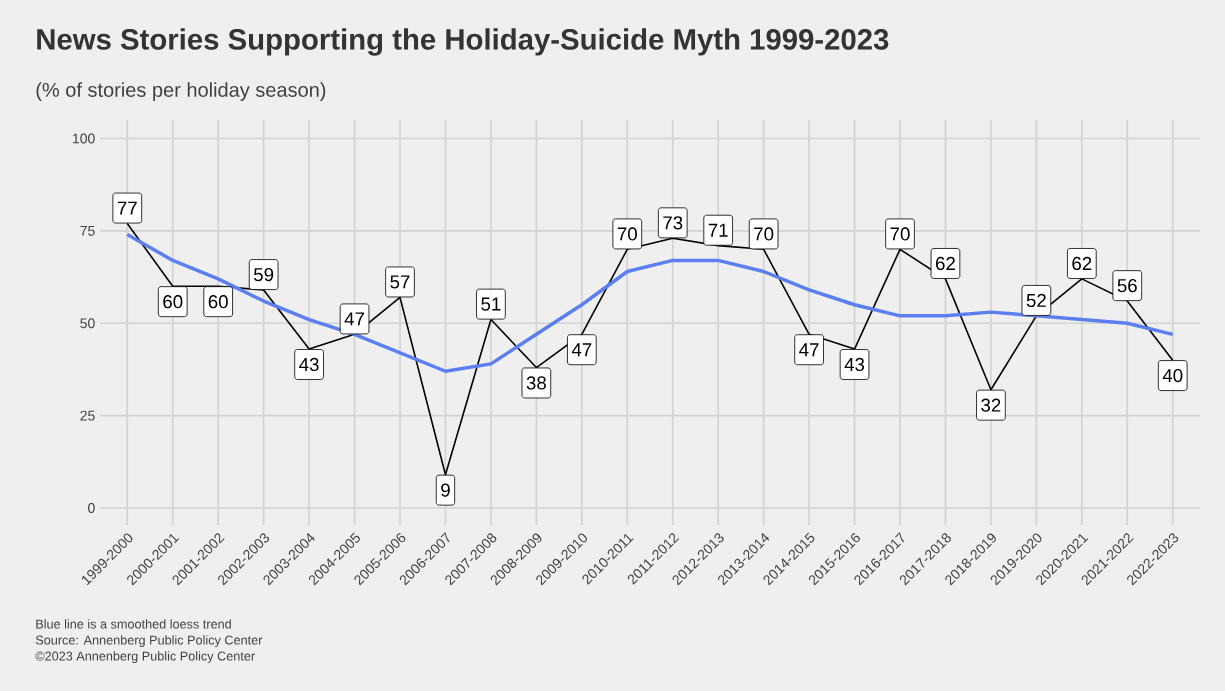  Describe the element at coordinates (400, 282) in the screenshot. I see `data-label: 57` at that location.